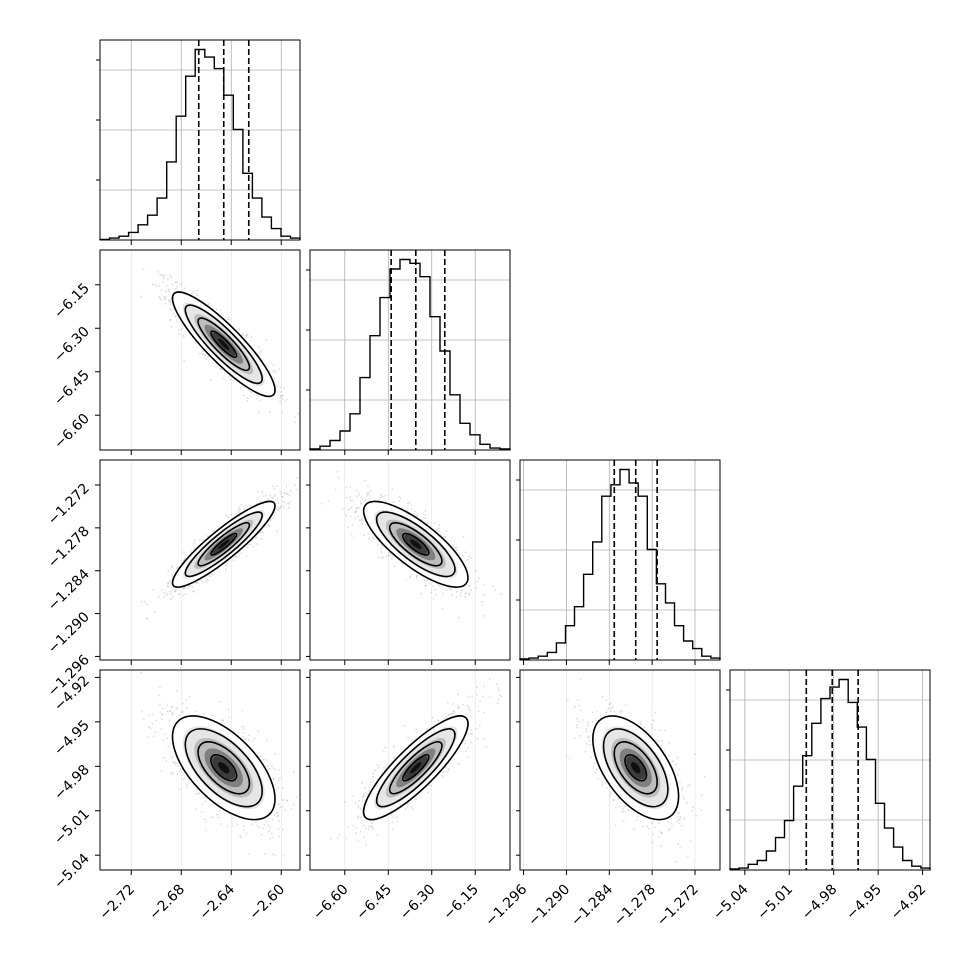 This screenshot has height=970, width=970. I want to click on panel-2-0: −1.296−1.290−1.284−1.278−1.272, so click(173, 579).